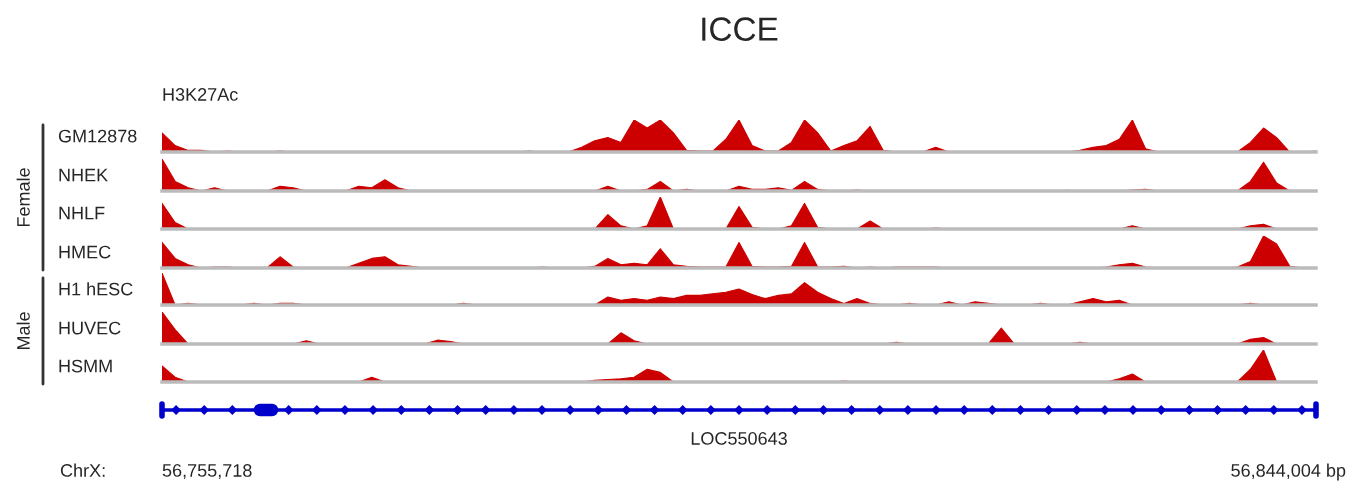 Image resolution: width=1365 pixels, height=487 pixels. What do you see at coordinates (23, 197) in the screenshot?
I see `text: Female` at bounding box center [23, 197].